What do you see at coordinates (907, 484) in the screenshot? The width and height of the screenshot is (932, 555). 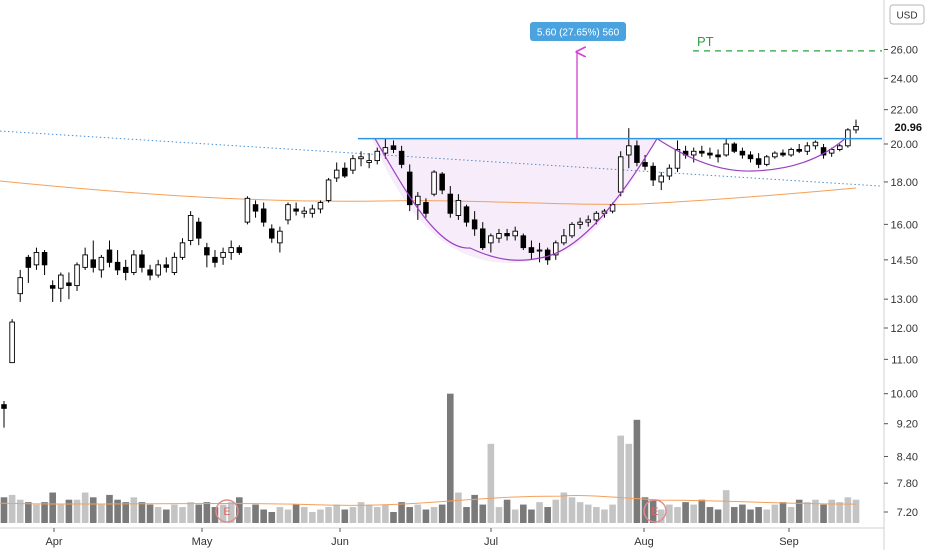 I see `y-tick-label: 7.80` at bounding box center [907, 484].